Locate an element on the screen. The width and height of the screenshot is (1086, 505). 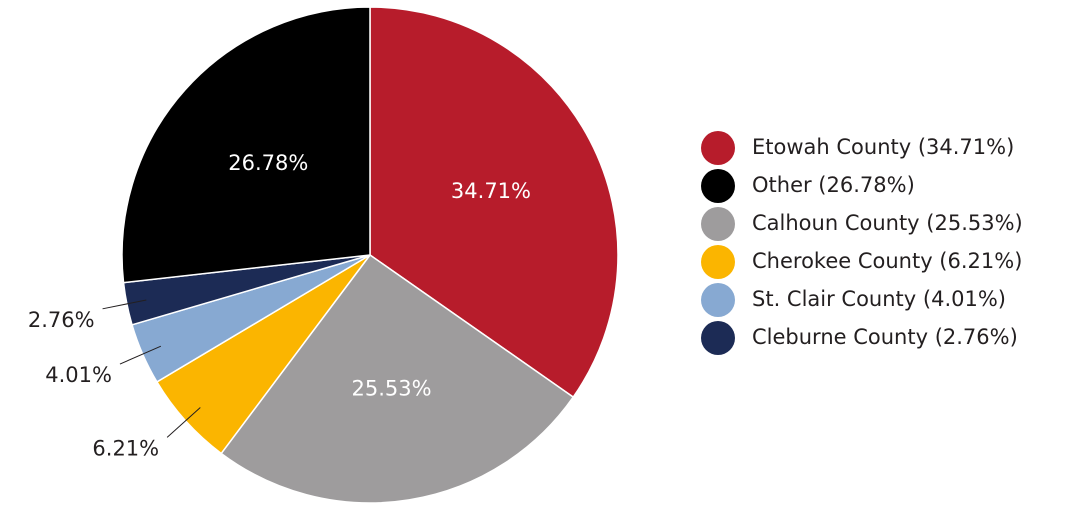
slice-label: 4.01% is located at coordinates (78, 375).